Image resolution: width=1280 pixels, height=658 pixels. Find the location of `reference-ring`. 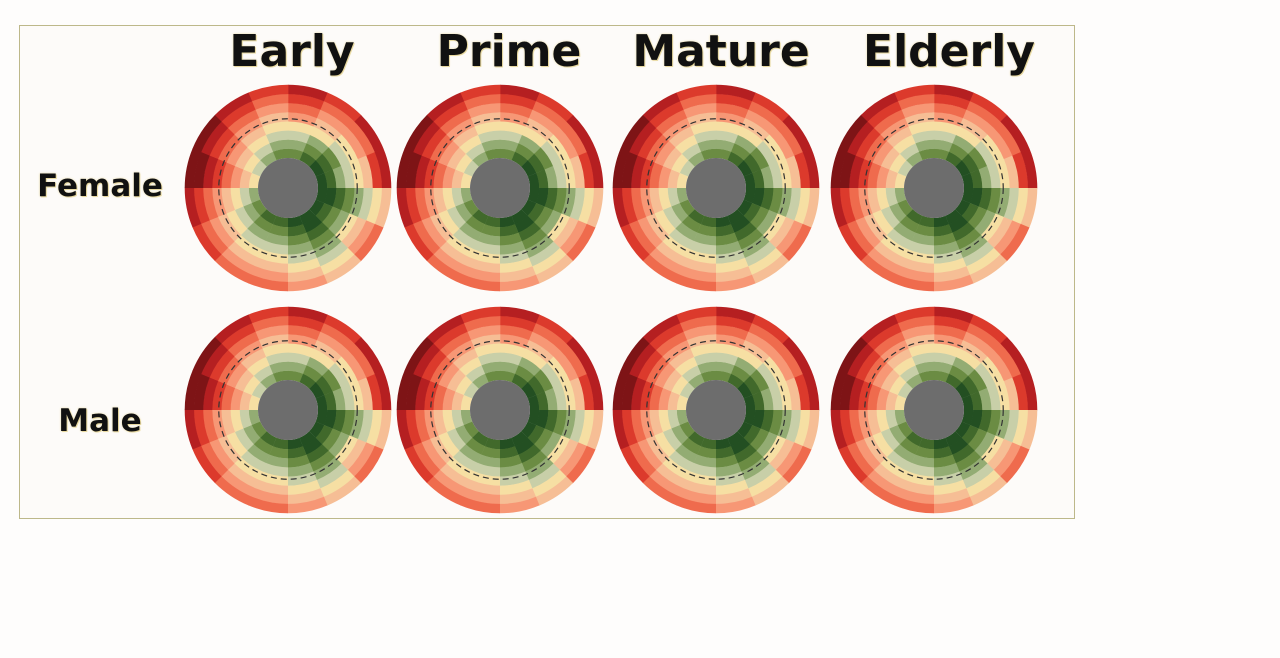

reference-ring is located at coordinates (934, 188).